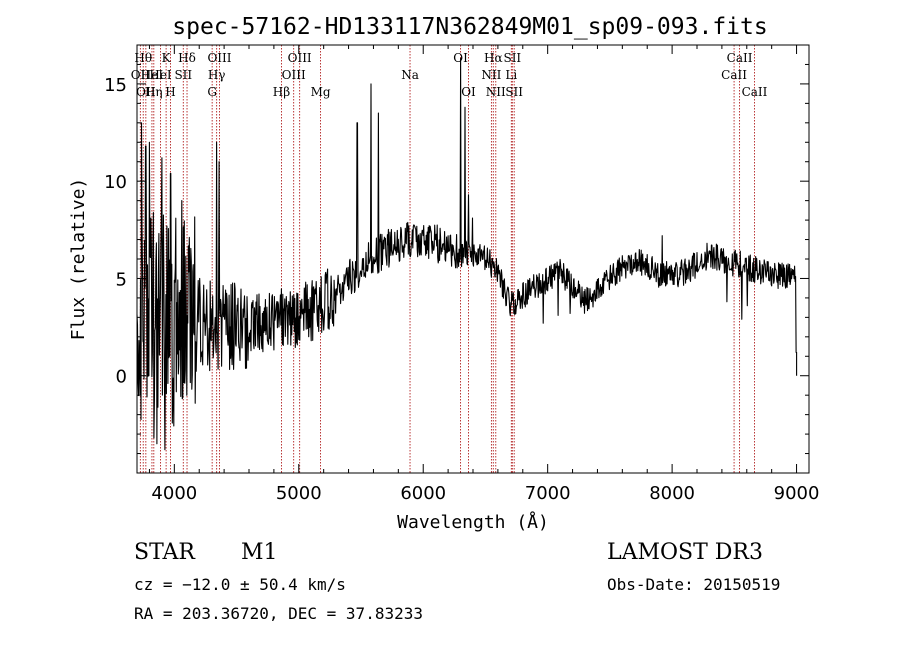 The width and height of the screenshot is (900, 649). What do you see at coordinates (121, 377) in the screenshot?
I see `y-tick-label: 0` at bounding box center [121, 377].